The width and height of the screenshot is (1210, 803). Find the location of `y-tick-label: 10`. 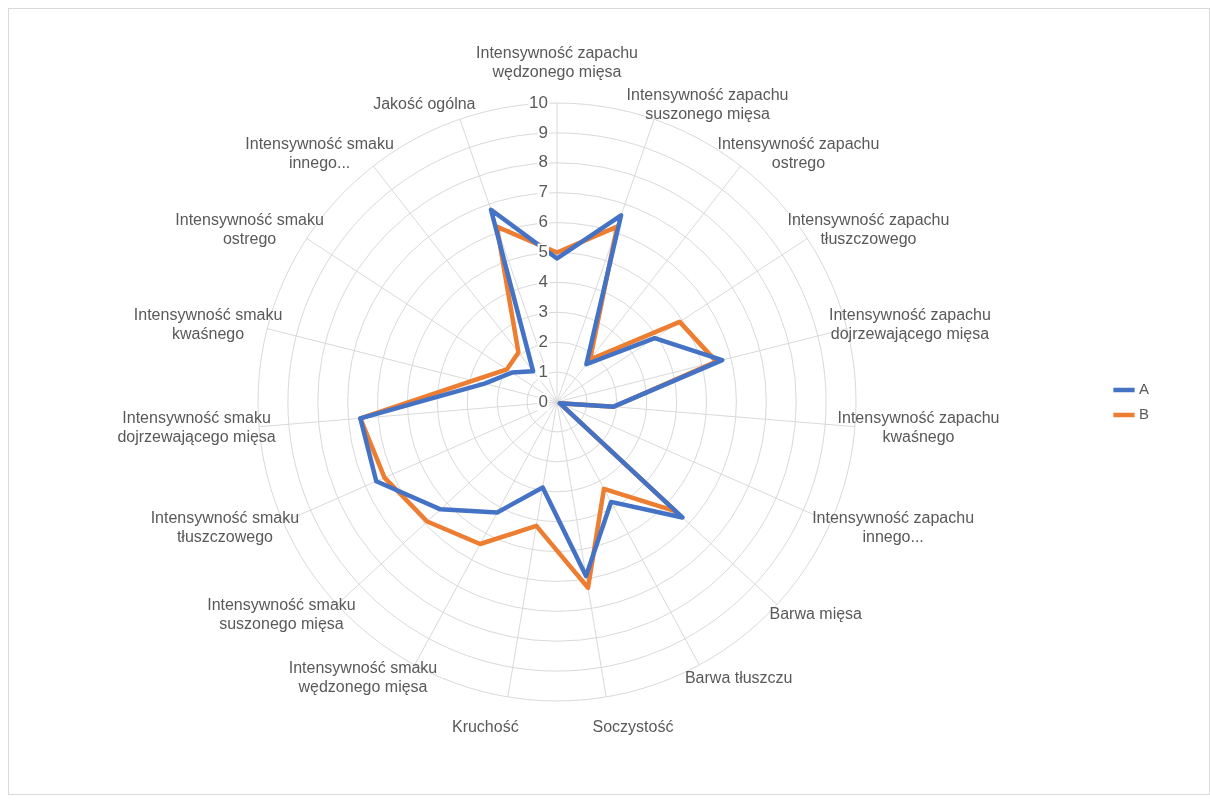

y-tick-label: 10 is located at coordinates (538, 102).